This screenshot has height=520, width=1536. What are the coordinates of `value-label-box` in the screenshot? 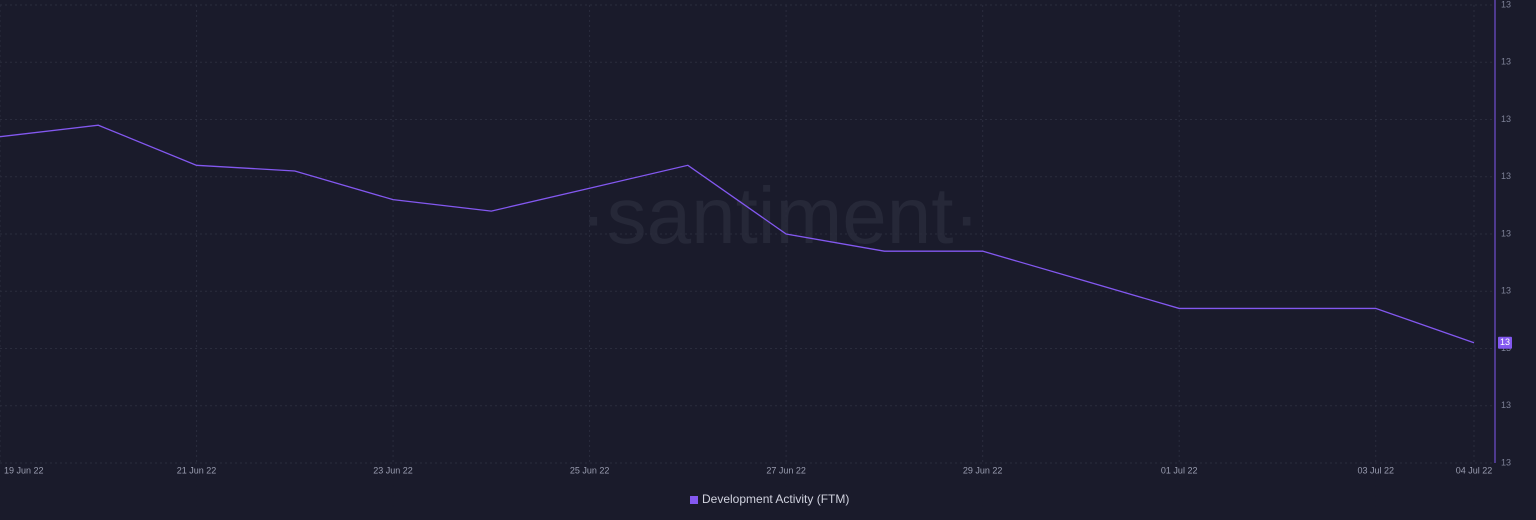 It's located at (1505, 342).